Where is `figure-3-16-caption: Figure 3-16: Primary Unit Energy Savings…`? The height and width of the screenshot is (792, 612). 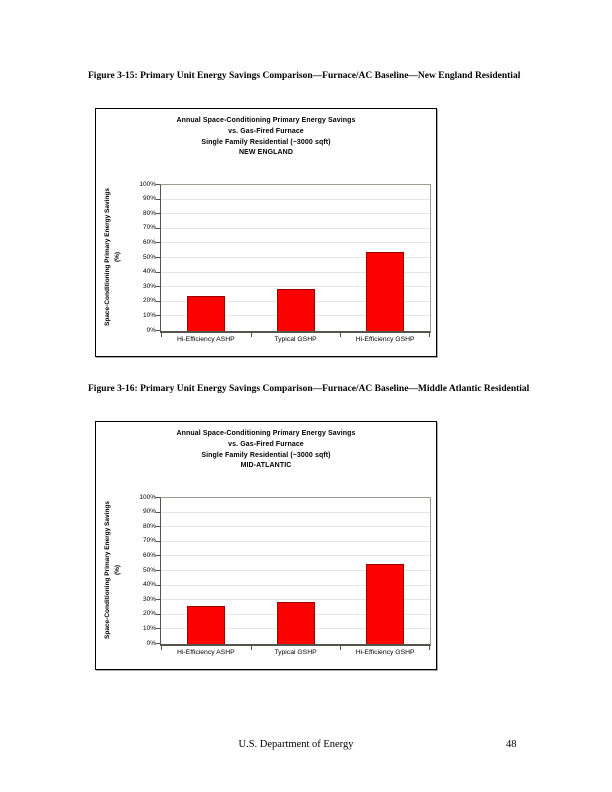
figure-3-16-caption: Figure 3-16: Primary Unit Energy Savings… is located at coordinates (309, 389).